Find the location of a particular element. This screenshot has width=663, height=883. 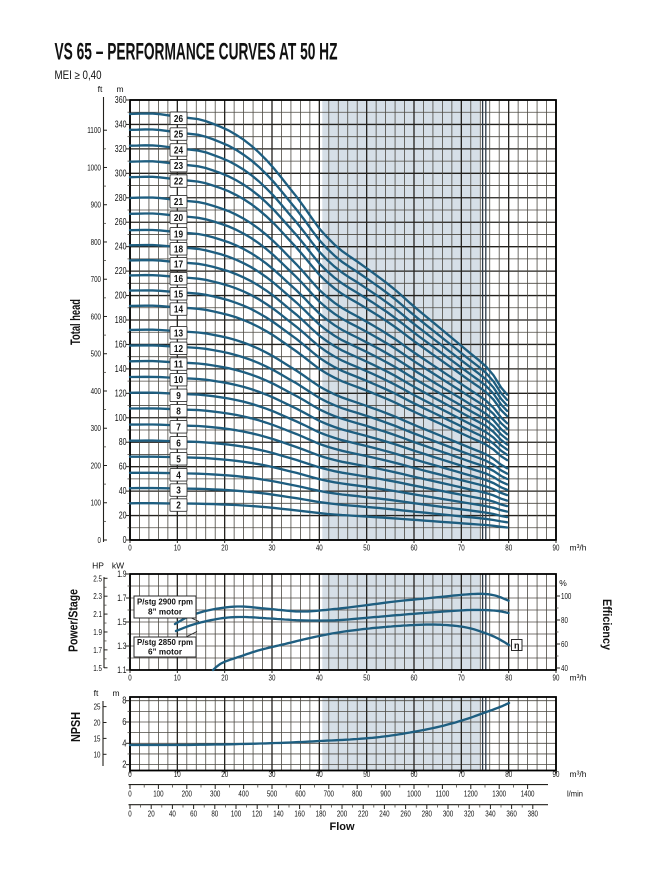

svg-text: Efficiency is located at coordinates (607, 624).